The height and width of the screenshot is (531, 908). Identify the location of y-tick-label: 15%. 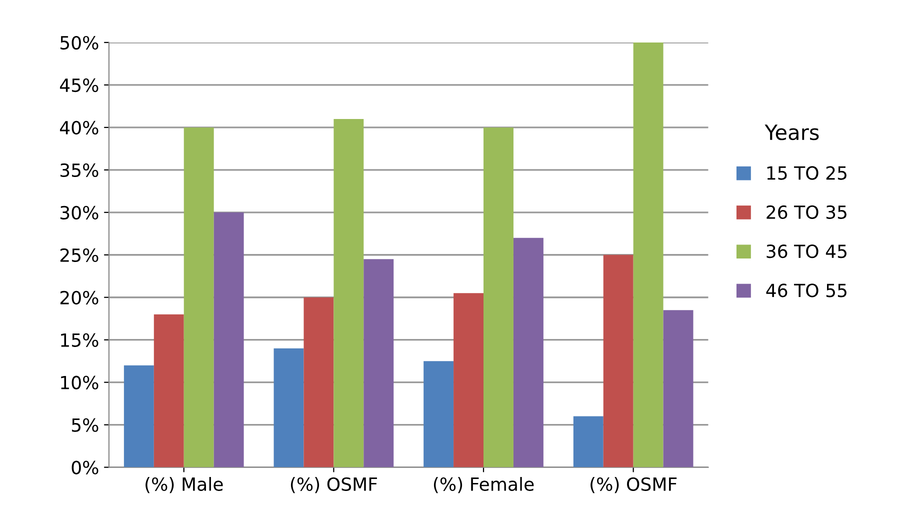
(79, 340).